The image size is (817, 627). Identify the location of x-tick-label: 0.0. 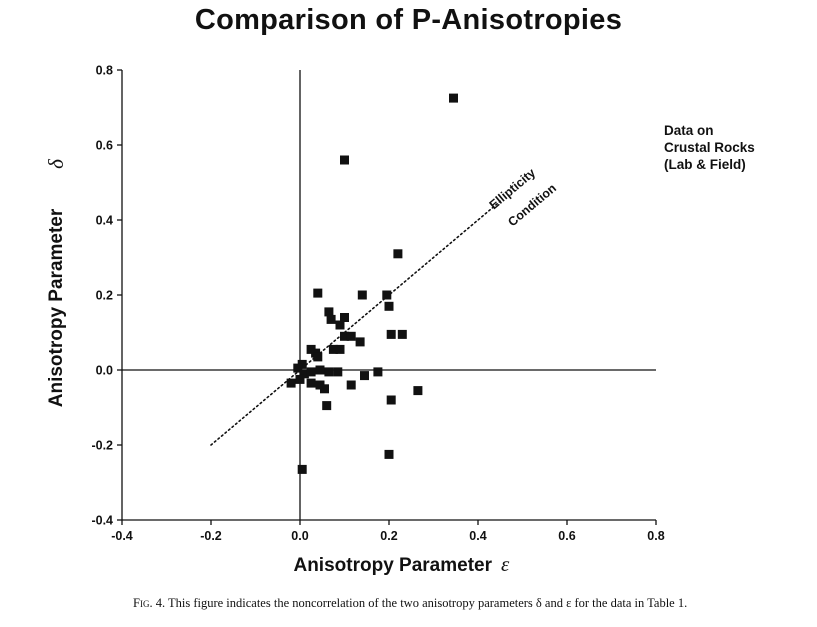
(299, 536).